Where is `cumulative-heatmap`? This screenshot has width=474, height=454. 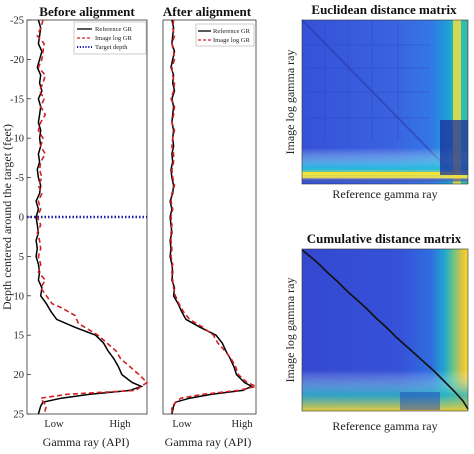 cumulative-heatmap is located at coordinates (385, 330).